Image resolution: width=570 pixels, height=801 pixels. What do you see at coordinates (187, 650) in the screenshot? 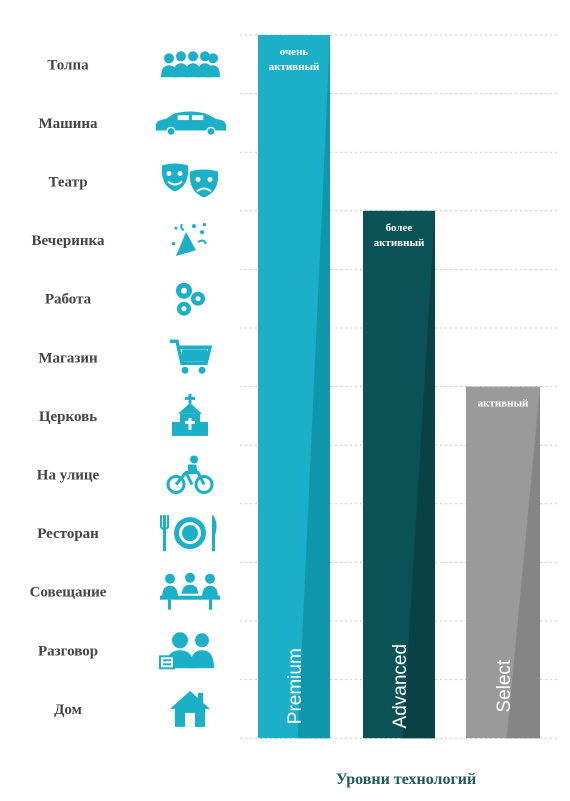
I see `conversation-icon` at bounding box center [187, 650].